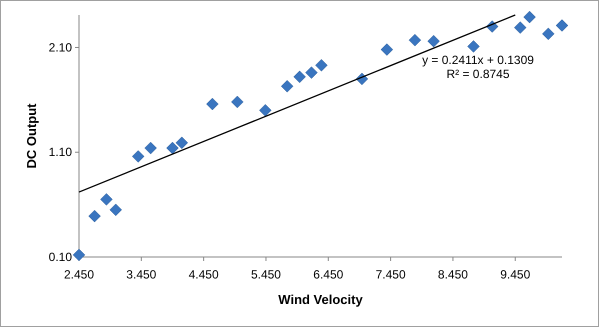  I want to click on x-tick-label: 9.450, so click(515, 274).